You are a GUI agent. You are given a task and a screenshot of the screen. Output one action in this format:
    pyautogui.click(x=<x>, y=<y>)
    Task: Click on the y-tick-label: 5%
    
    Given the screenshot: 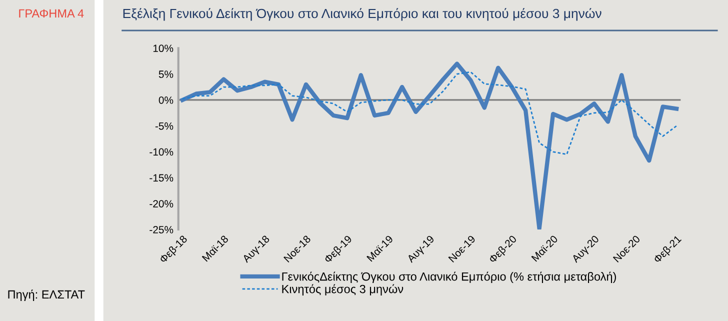 What is the action you would take?
    pyautogui.click(x=166, y=74)
    